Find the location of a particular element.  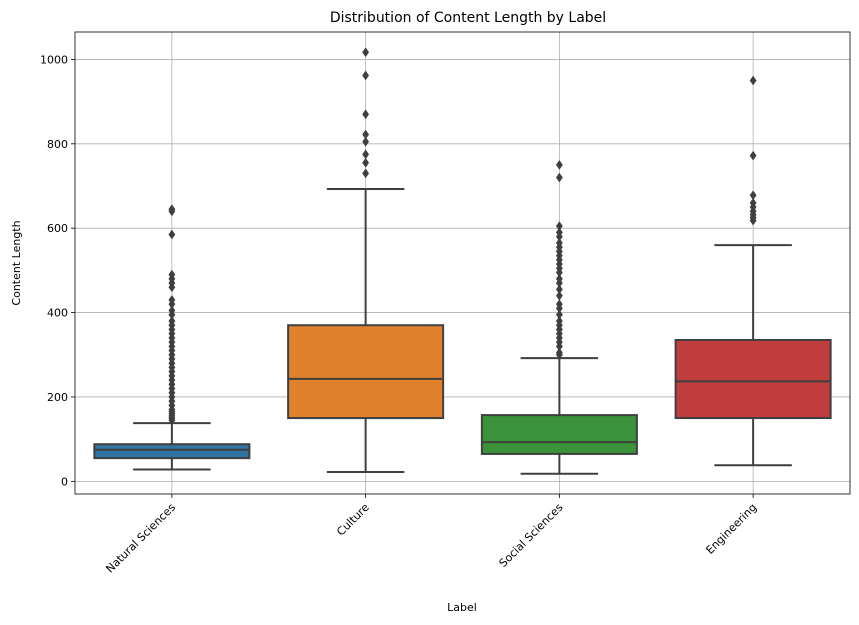

y-tick-label: 600 is located at coordinates (57, 228).